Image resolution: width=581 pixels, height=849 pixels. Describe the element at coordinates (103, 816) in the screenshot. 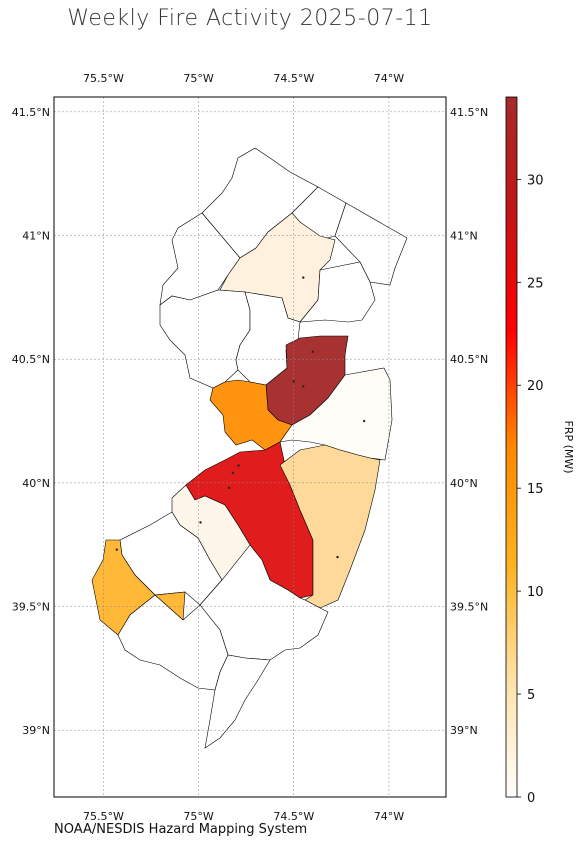

I see `lon-tick-label-bottom: 75.5°W` at that location.